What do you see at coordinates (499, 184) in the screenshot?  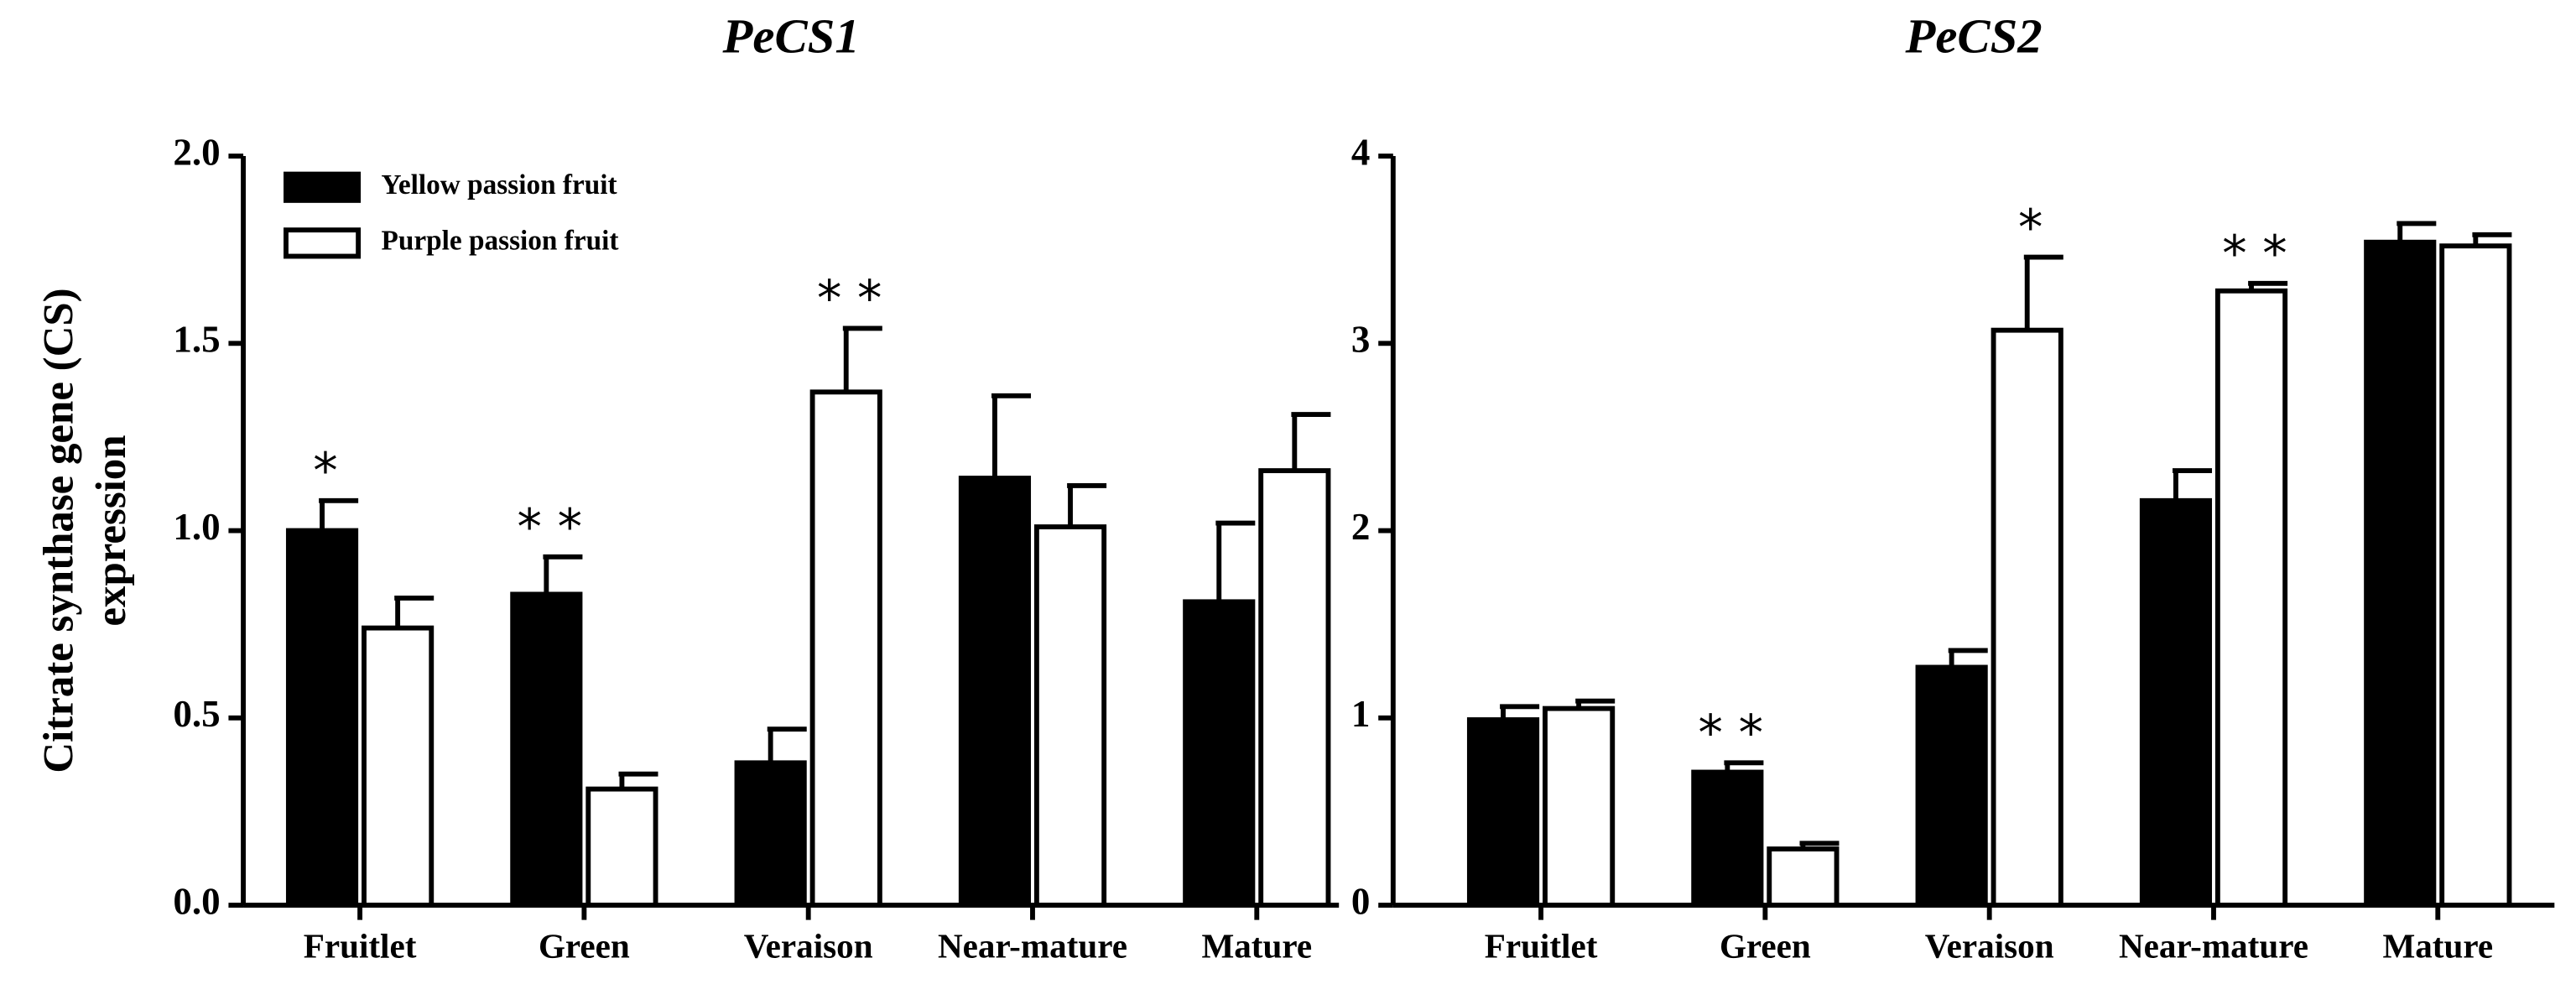 I see `legend-label: Yellow passion fruit` at bounding box center [499, 184].